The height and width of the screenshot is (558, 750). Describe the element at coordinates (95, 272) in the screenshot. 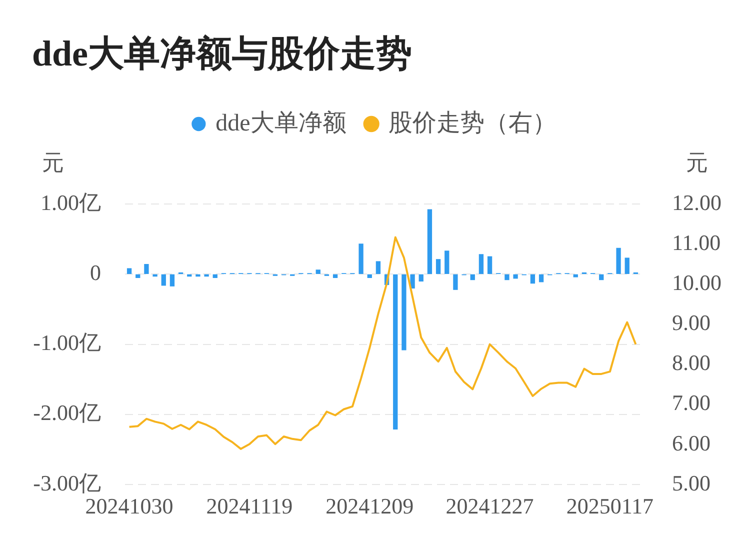

I see `y-tick-label: 0` at that location.